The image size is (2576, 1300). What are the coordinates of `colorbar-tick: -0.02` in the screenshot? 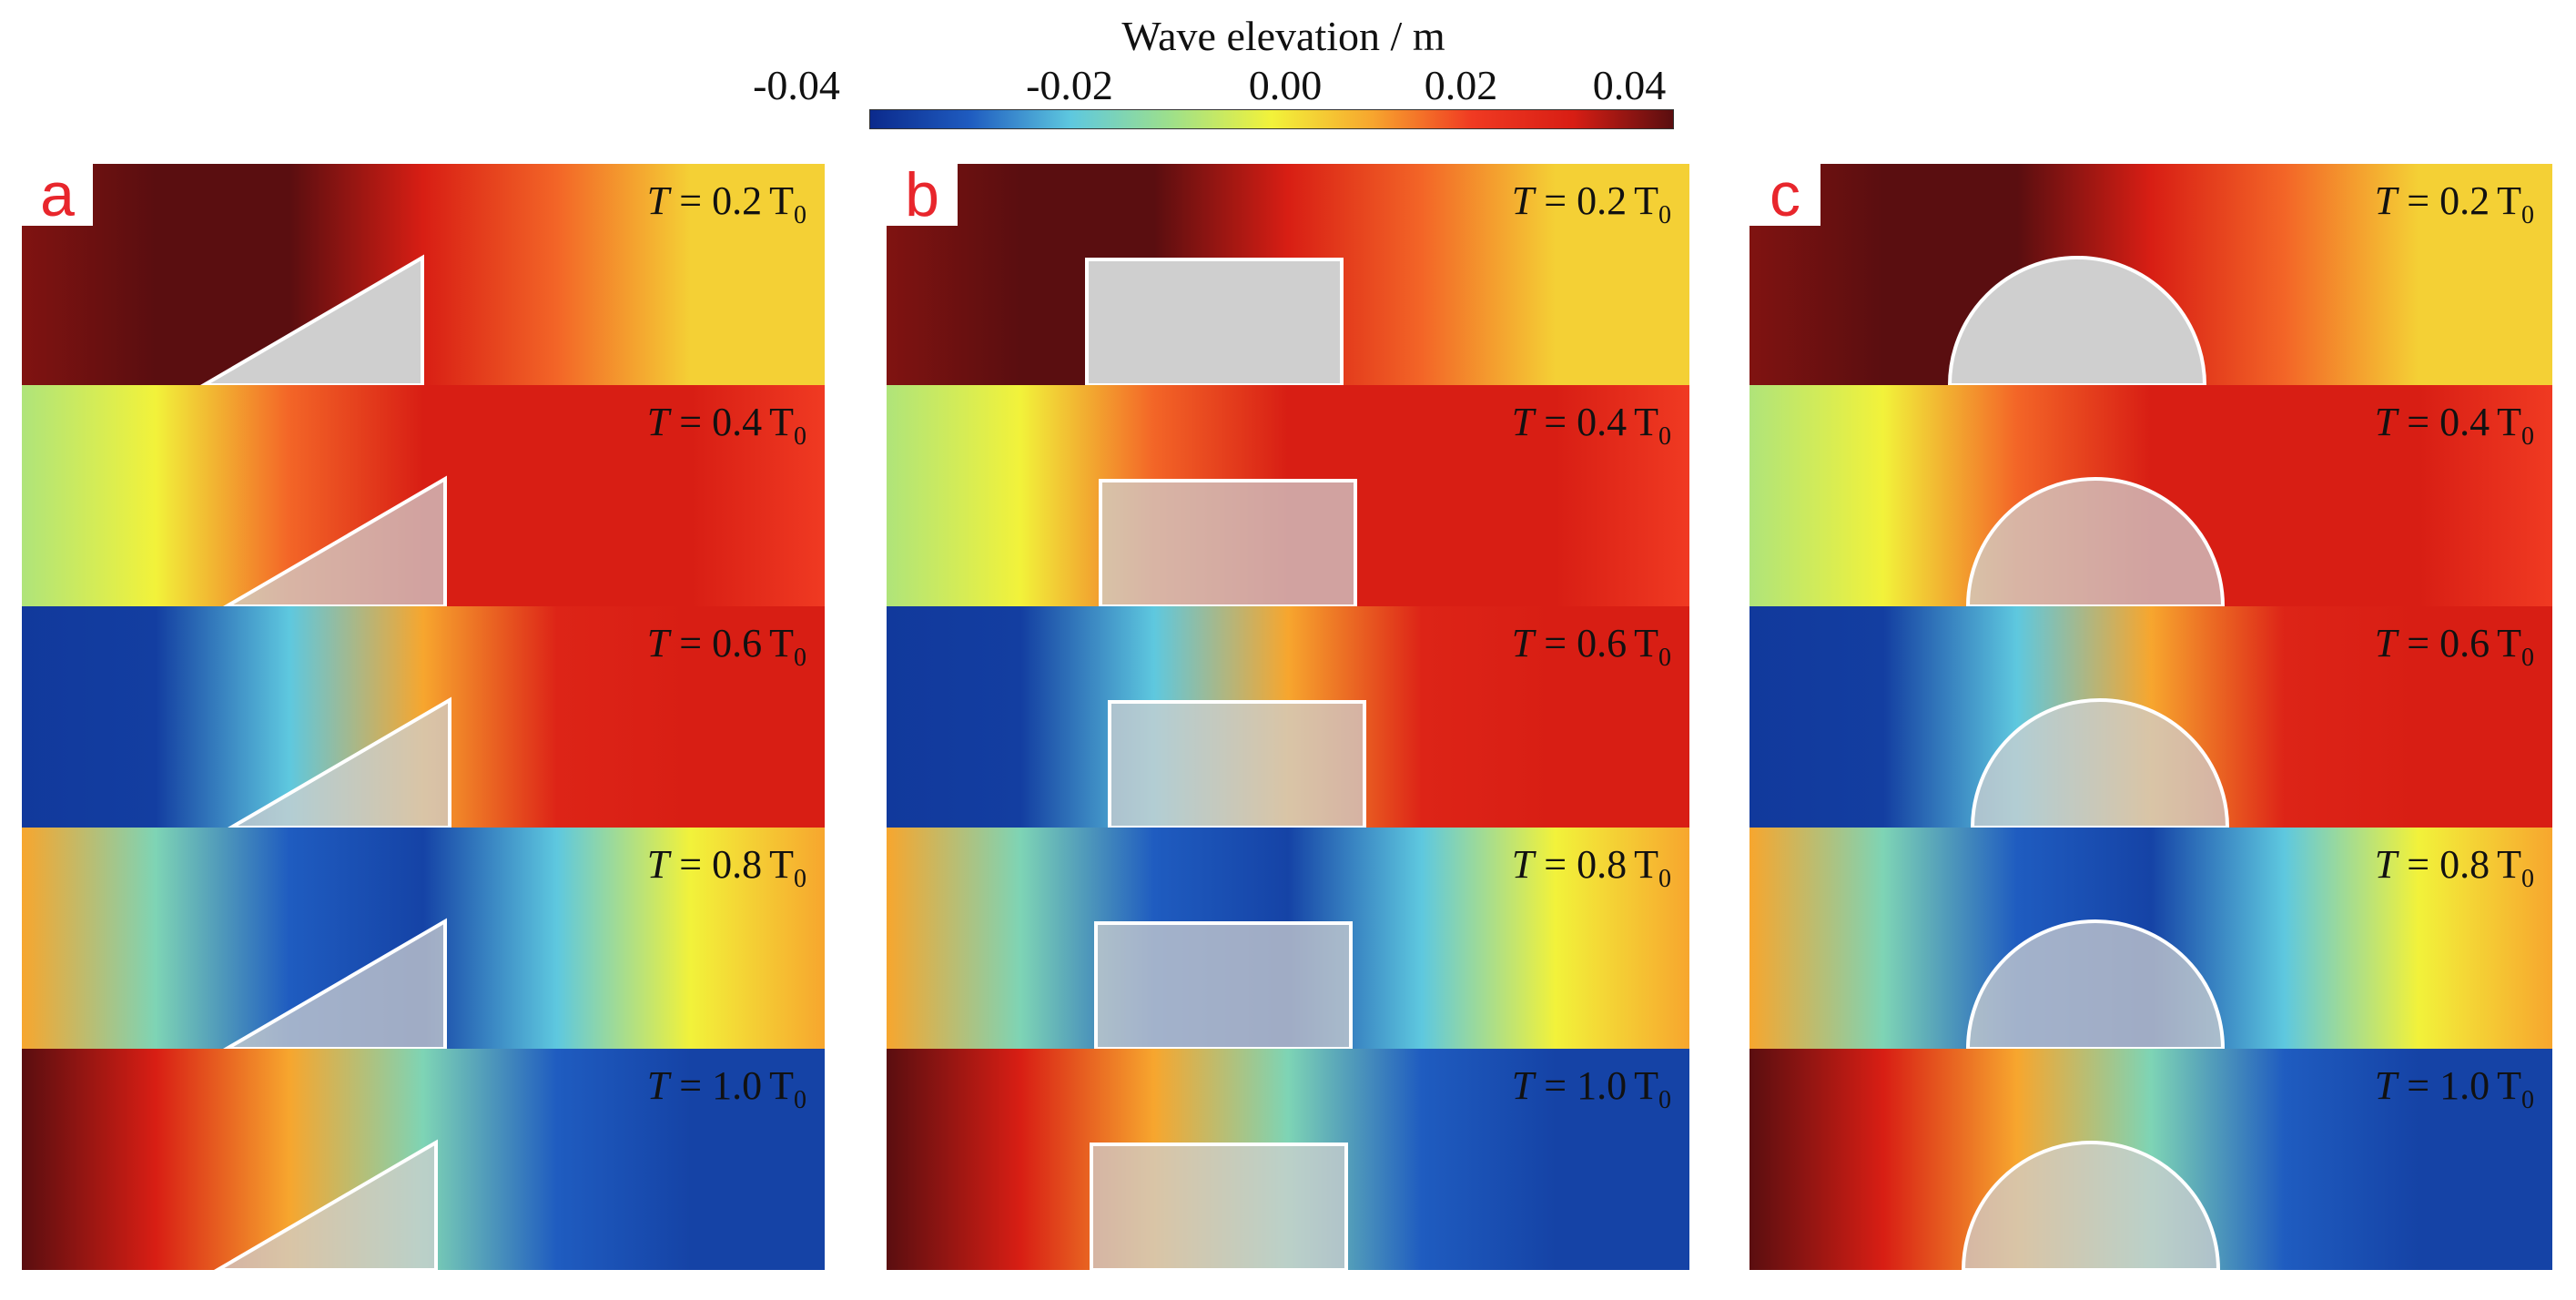 It's located at (1069, 85).